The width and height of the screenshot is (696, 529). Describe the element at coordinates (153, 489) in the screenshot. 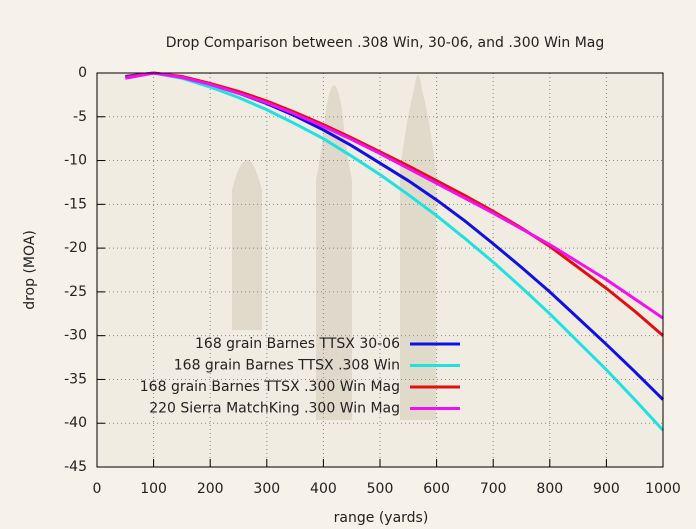

I see `x-tick-label: 100` at that location.